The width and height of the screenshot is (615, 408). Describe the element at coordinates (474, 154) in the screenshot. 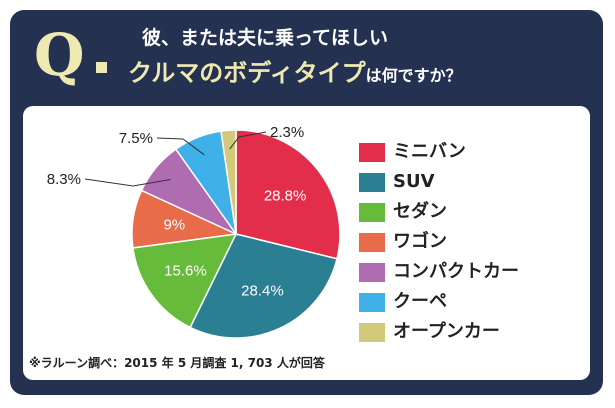

I see `legend-item-0: ミニバン` at that location.